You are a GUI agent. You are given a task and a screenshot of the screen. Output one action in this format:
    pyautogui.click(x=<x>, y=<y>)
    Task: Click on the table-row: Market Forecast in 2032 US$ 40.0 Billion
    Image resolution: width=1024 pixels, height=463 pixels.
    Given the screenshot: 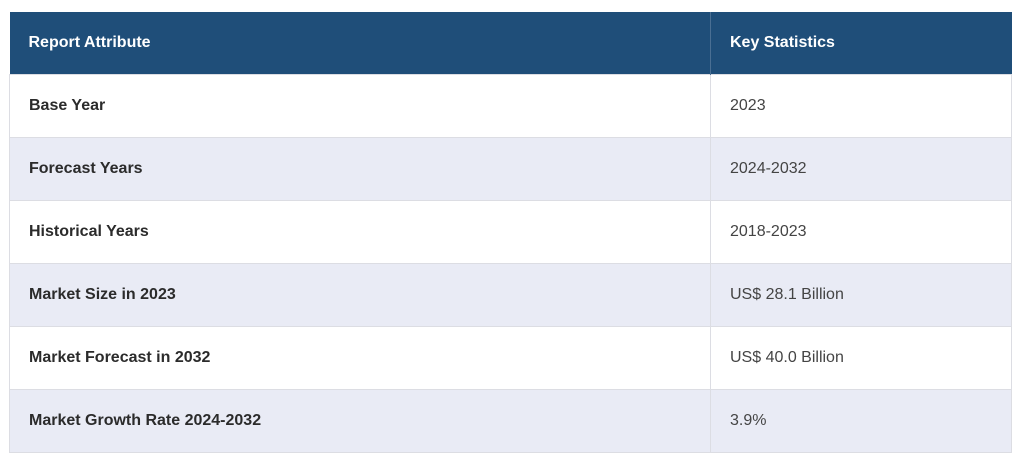 What is the action you would take?
    pyautogui.click(x=510, y=357)
    